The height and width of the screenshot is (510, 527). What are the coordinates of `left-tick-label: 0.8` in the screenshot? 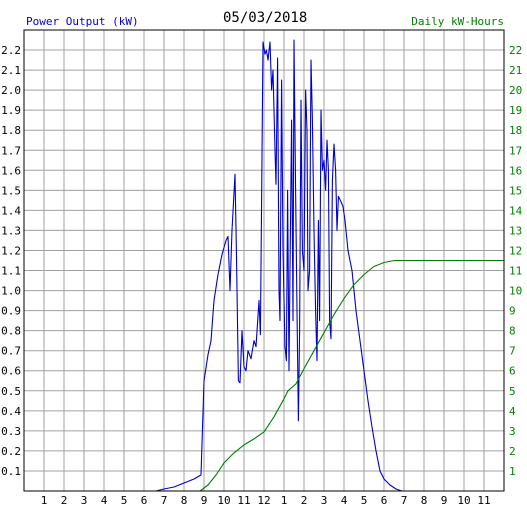 It's located at (11, 331).